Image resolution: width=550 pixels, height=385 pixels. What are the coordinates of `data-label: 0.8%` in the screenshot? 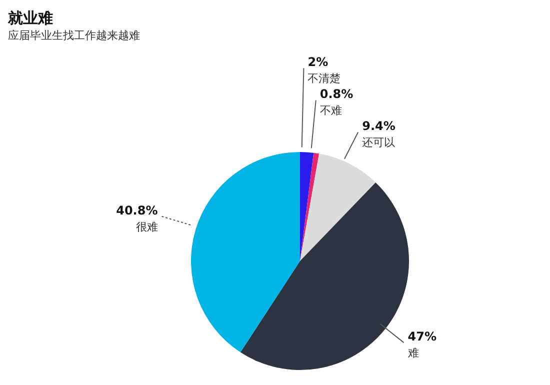 It's located at (337, 94).